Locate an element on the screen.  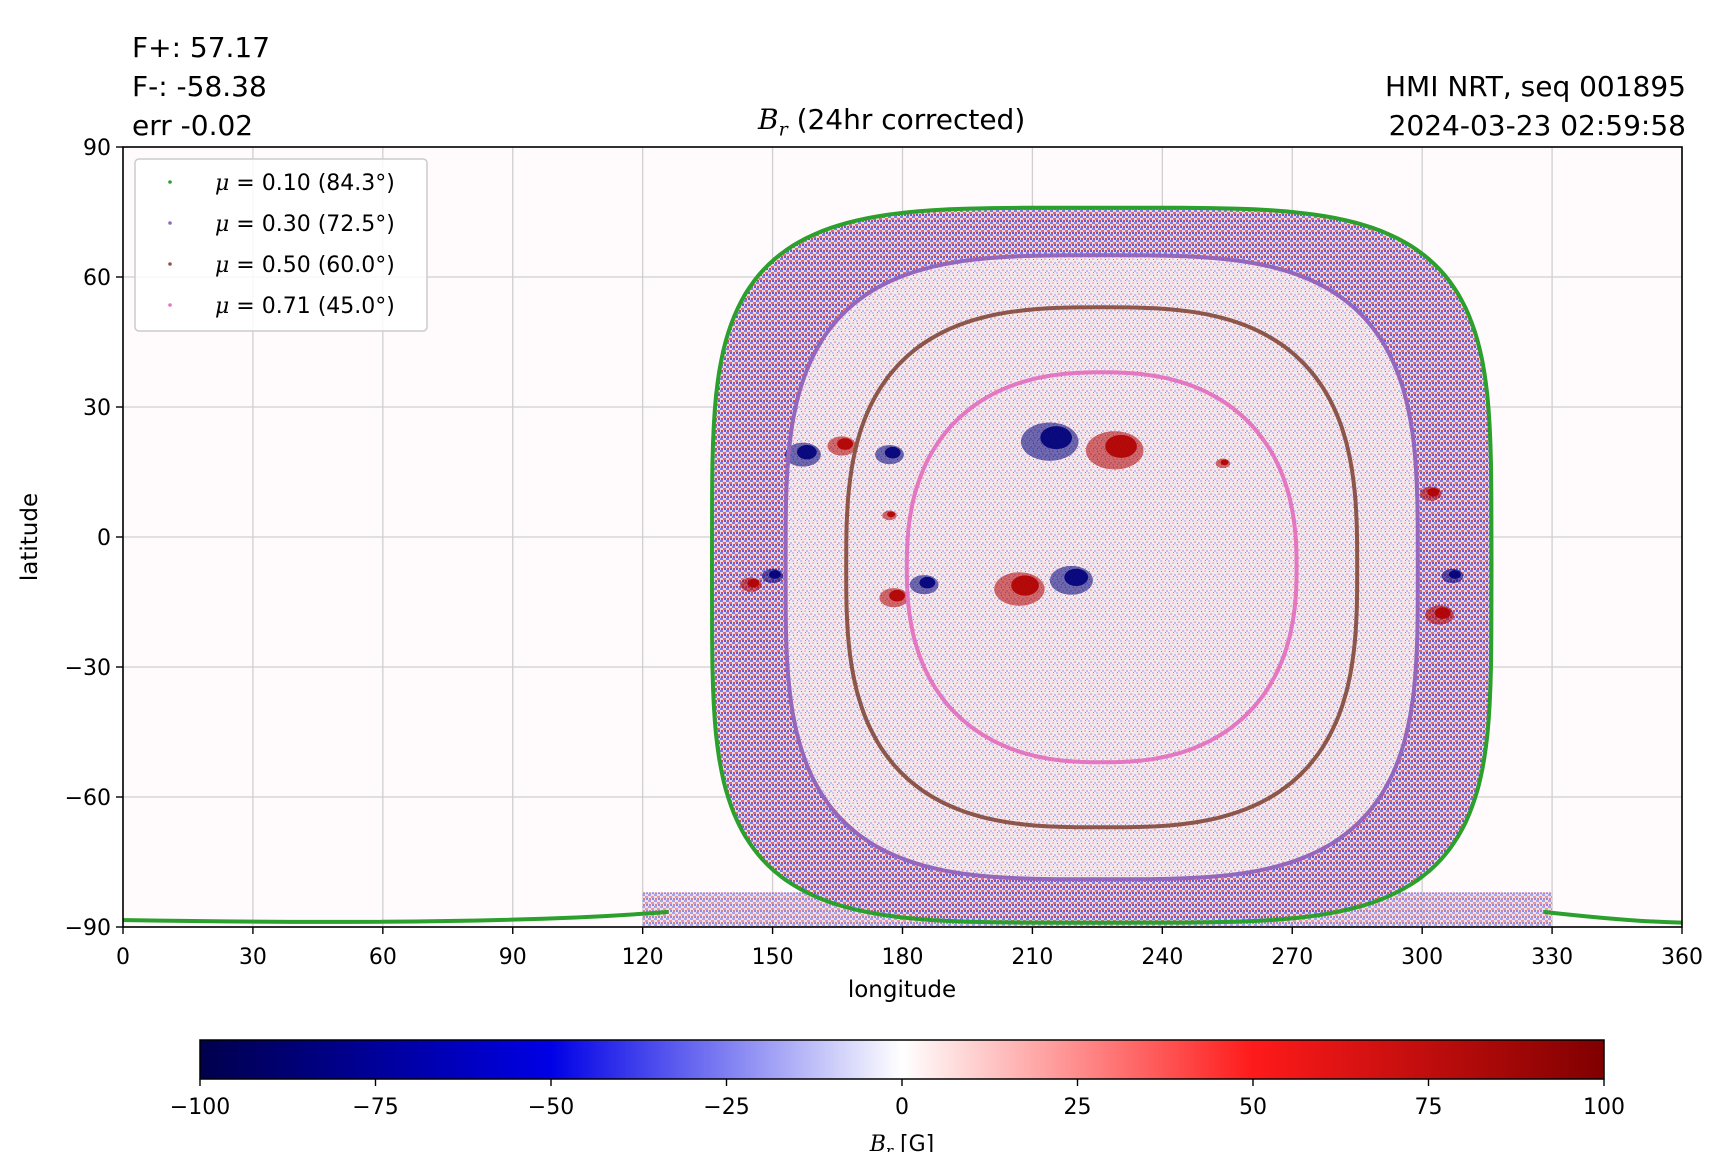
colorbar-label: Br [G] is located at coordinates (902, 1142).